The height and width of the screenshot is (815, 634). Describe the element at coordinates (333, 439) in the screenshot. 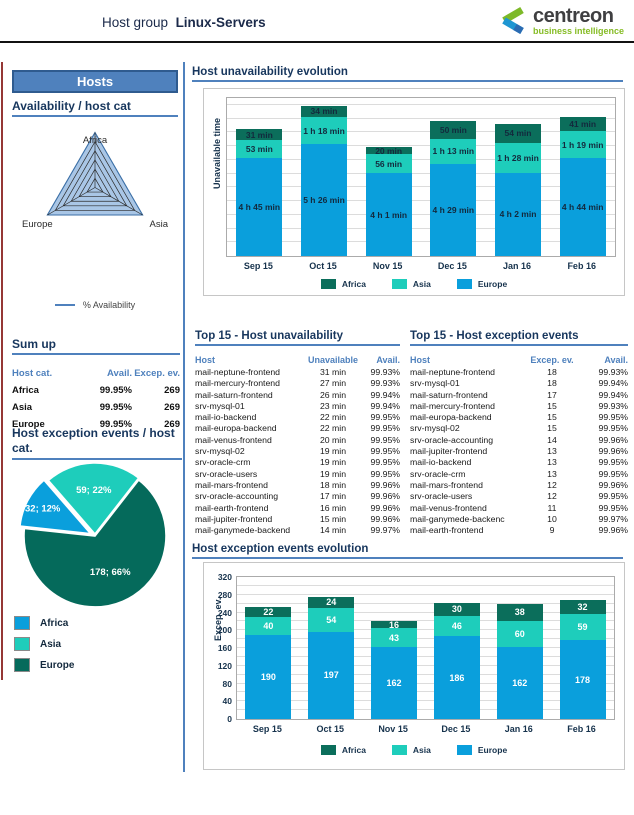

I see `cell: 20 min` at that location.